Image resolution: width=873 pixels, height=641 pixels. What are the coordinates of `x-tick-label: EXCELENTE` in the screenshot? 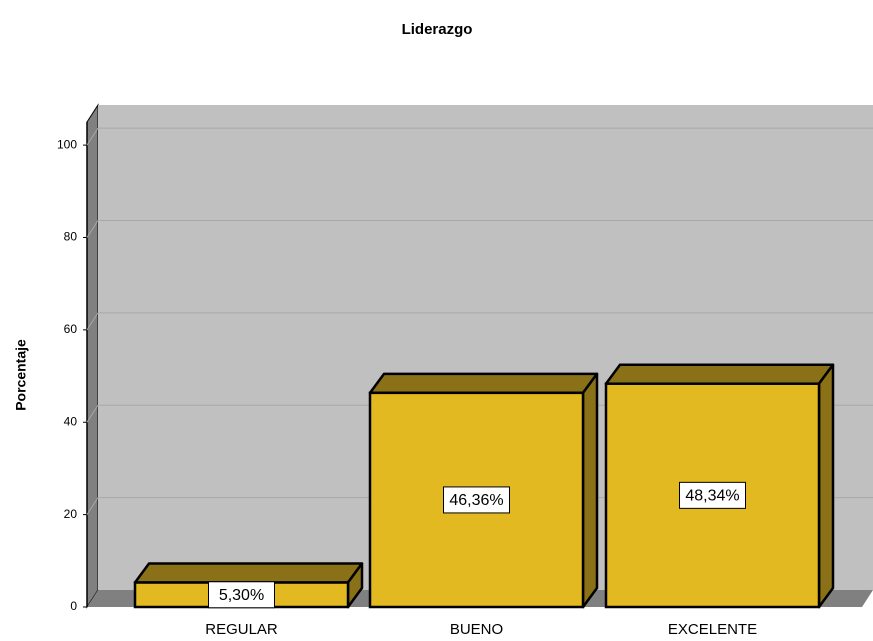 It's located at (712, 629).